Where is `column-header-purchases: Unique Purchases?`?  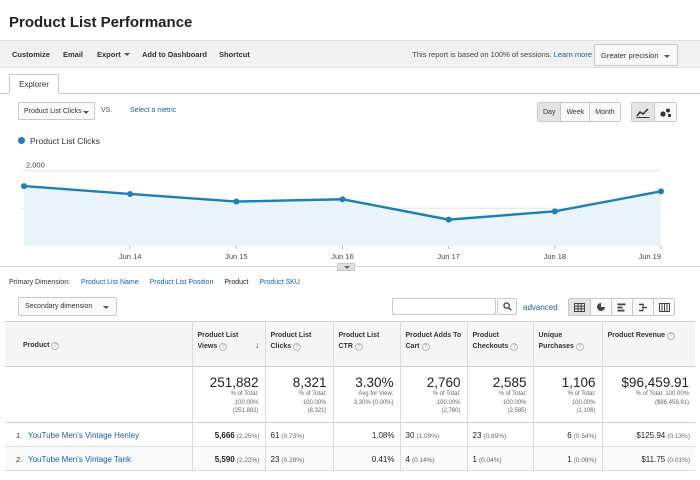 column-header-purchases: Unique Purchases? is located at coordinates (568, 344).